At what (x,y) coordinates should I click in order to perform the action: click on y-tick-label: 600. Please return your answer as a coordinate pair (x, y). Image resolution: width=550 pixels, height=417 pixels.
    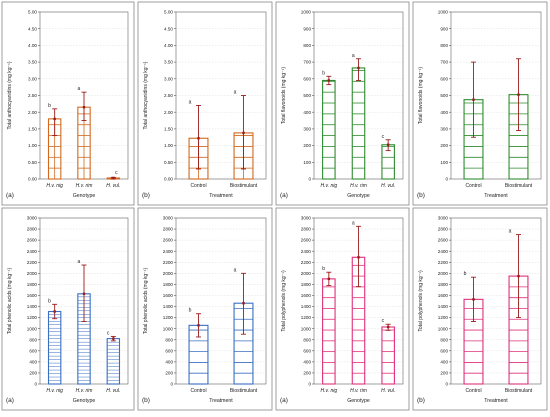
    Looking at the image, I should click on (169, 350).